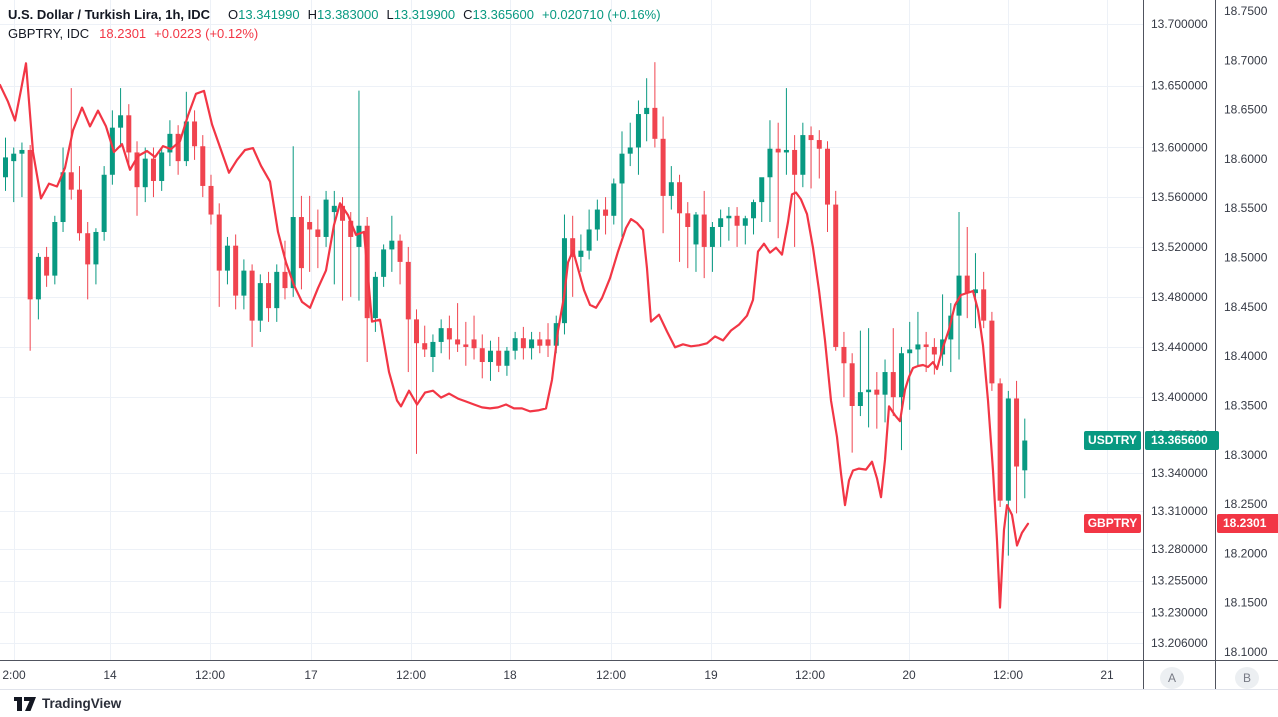 This screenshot has width=1278, height=717. I want to click on price-tick-label: 18.6000, so click(1246, 159).